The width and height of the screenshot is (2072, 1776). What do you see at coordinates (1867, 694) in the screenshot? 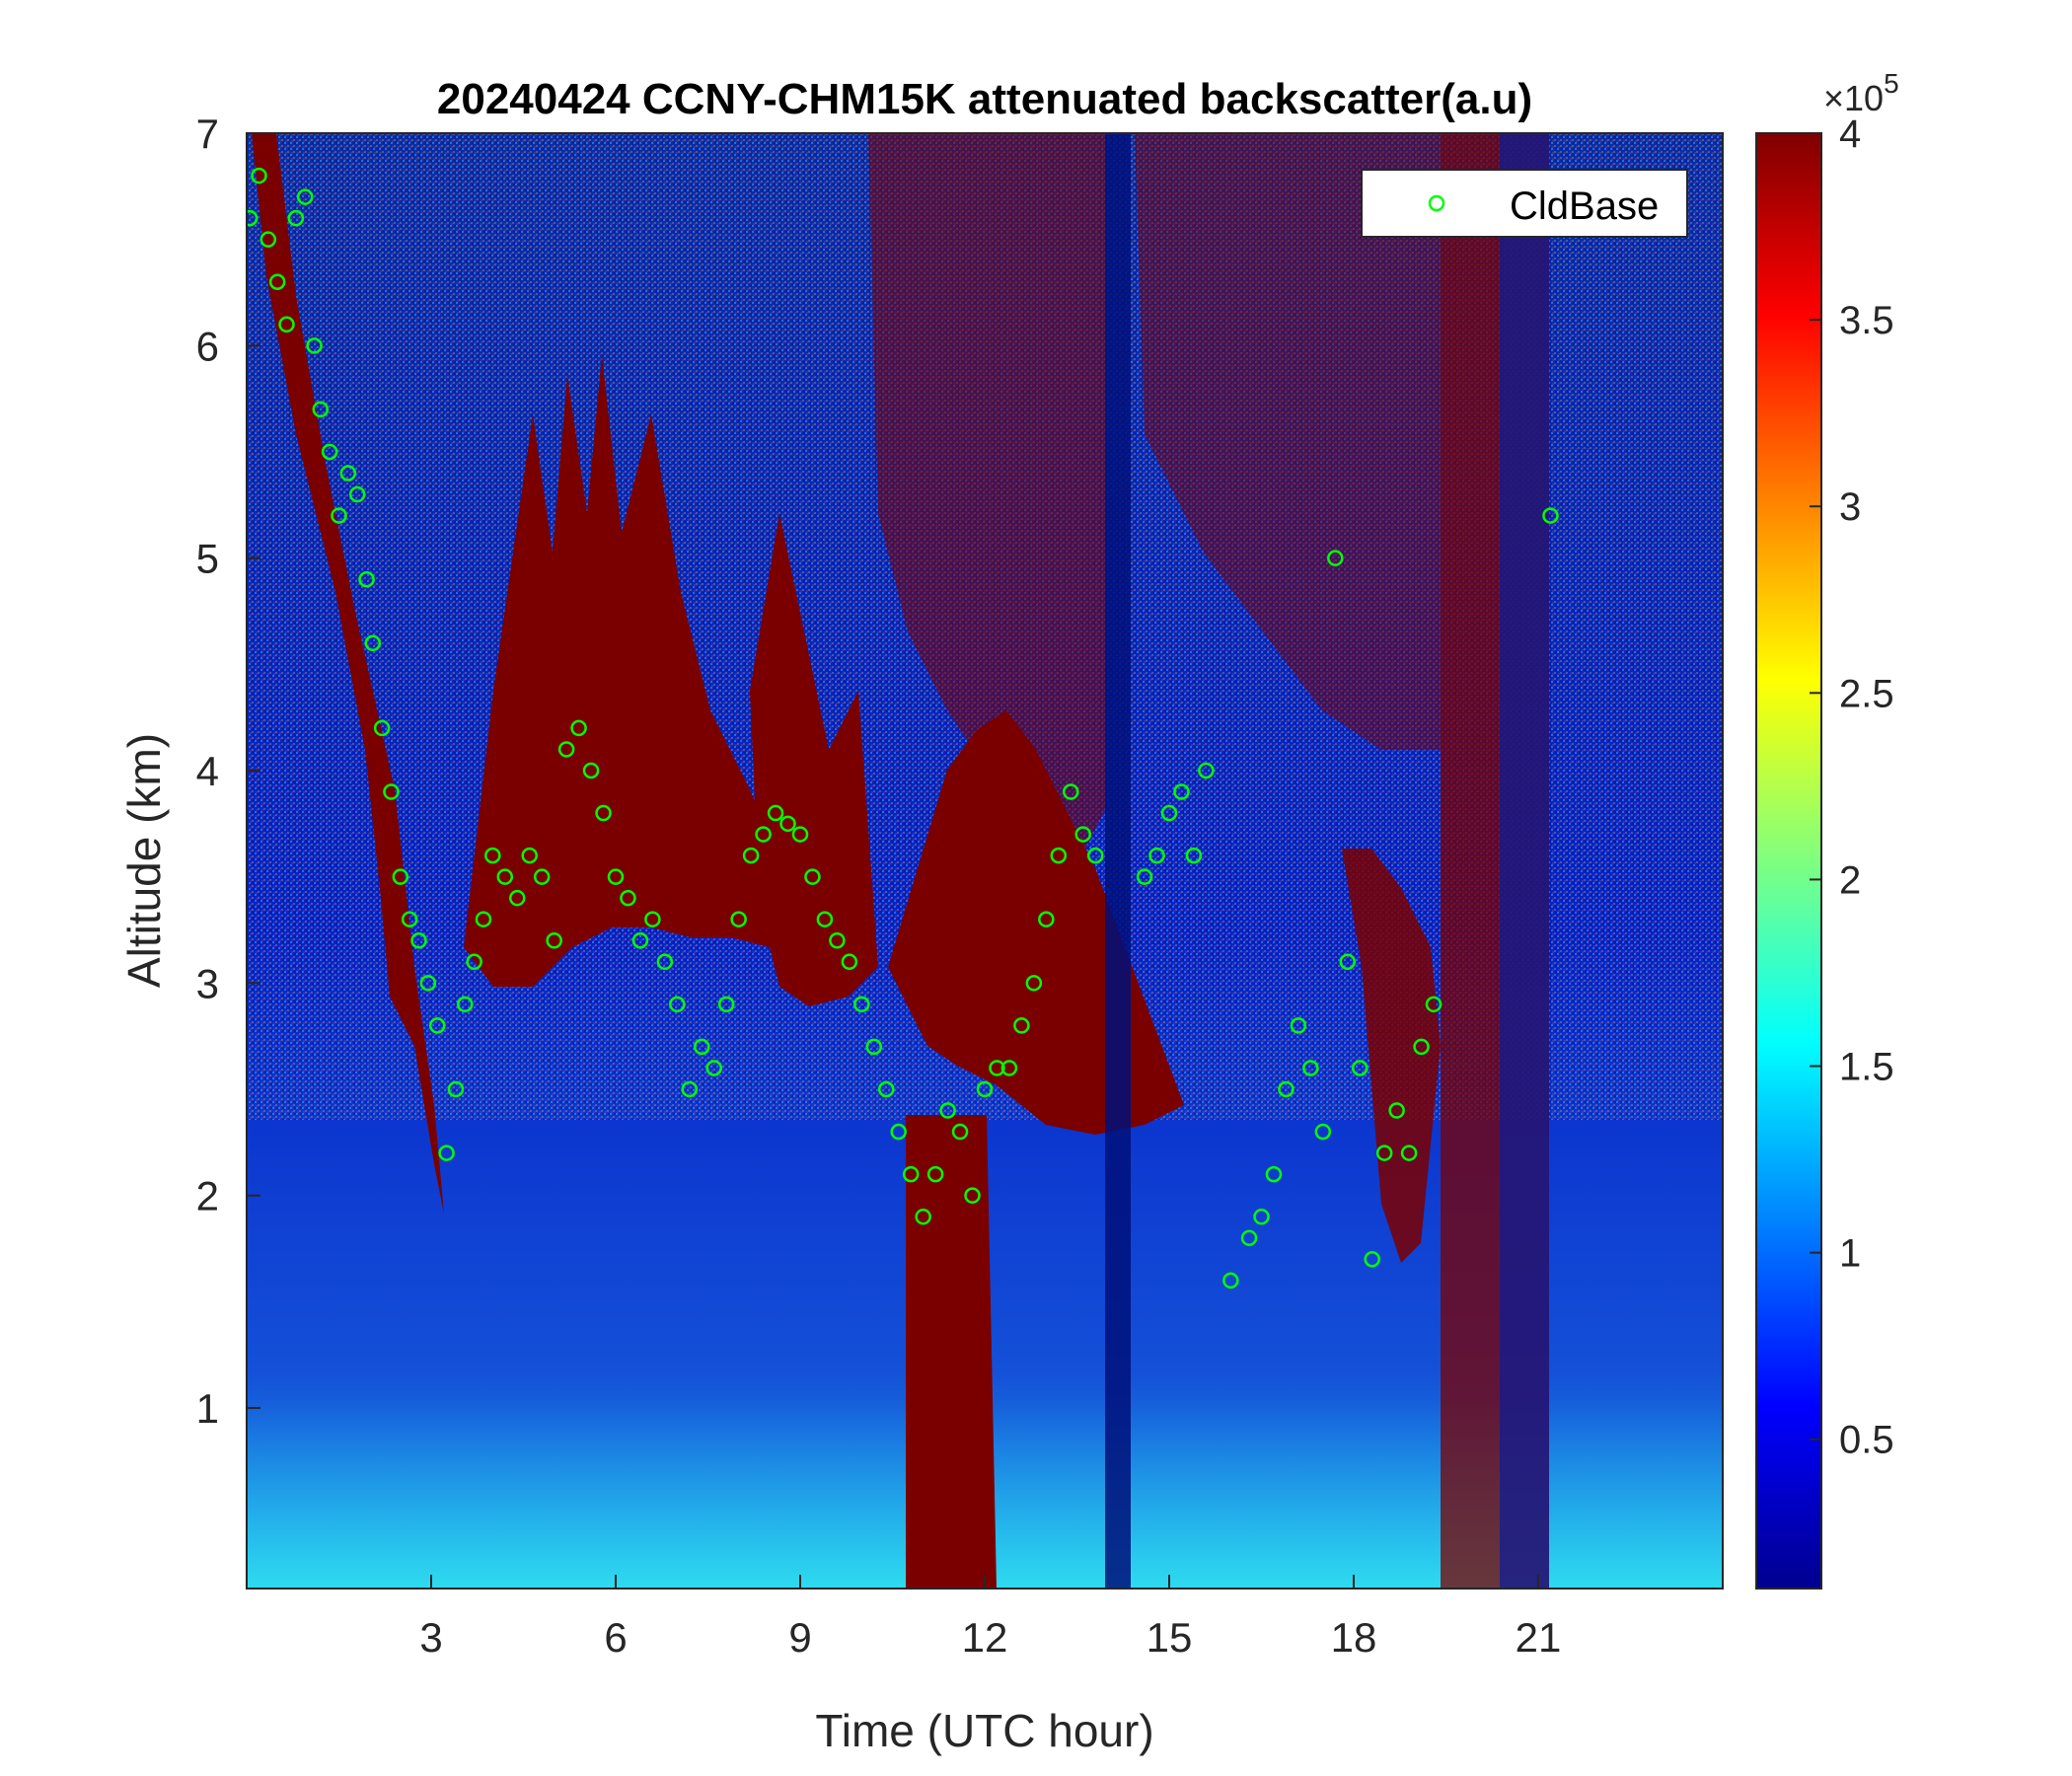
I see `colorbar-tick-label: 2.5` at bounding box center [1867, 694].